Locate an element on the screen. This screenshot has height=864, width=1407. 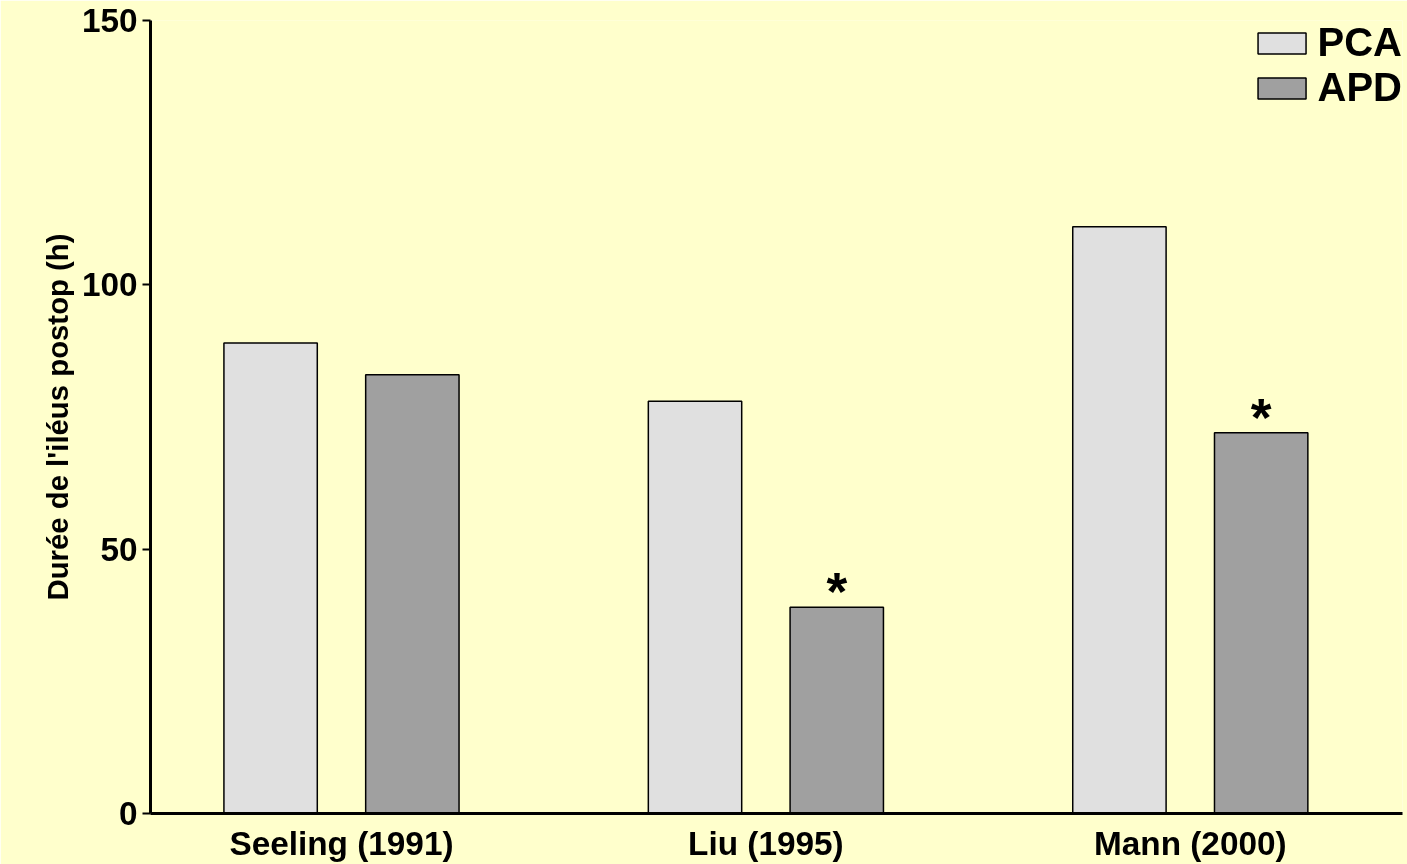
x-tick-label: Mann (2000) is located at coordinates (1190, 843).